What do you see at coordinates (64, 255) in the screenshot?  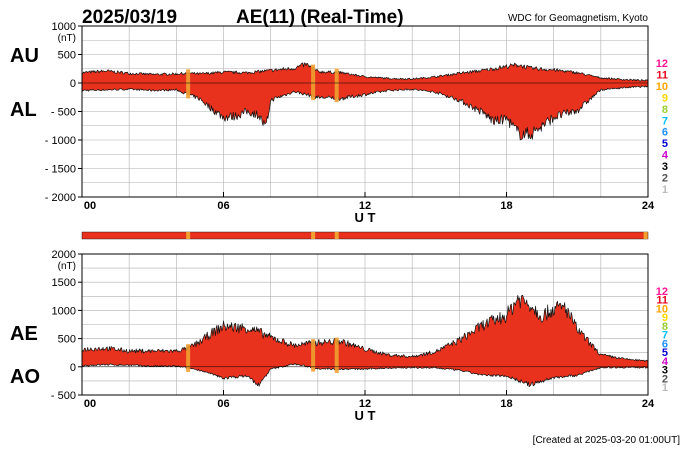 I see `y-tick-label: 2000` at bounding box center [64, 255].